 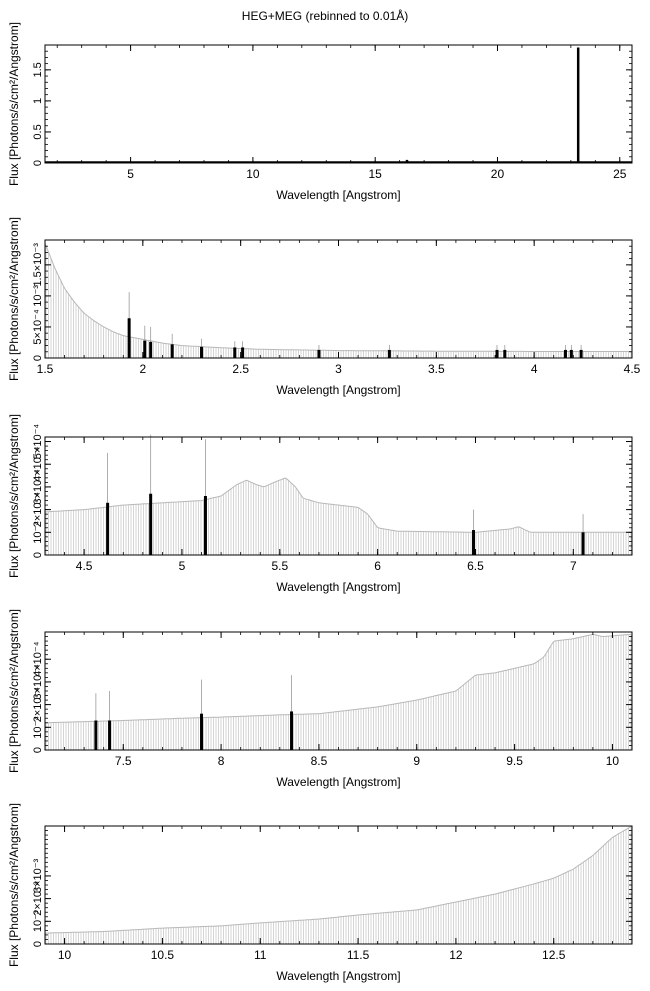 I want to click on panel-3-x-tick-label: 6.5, so click(x=475, y=566).